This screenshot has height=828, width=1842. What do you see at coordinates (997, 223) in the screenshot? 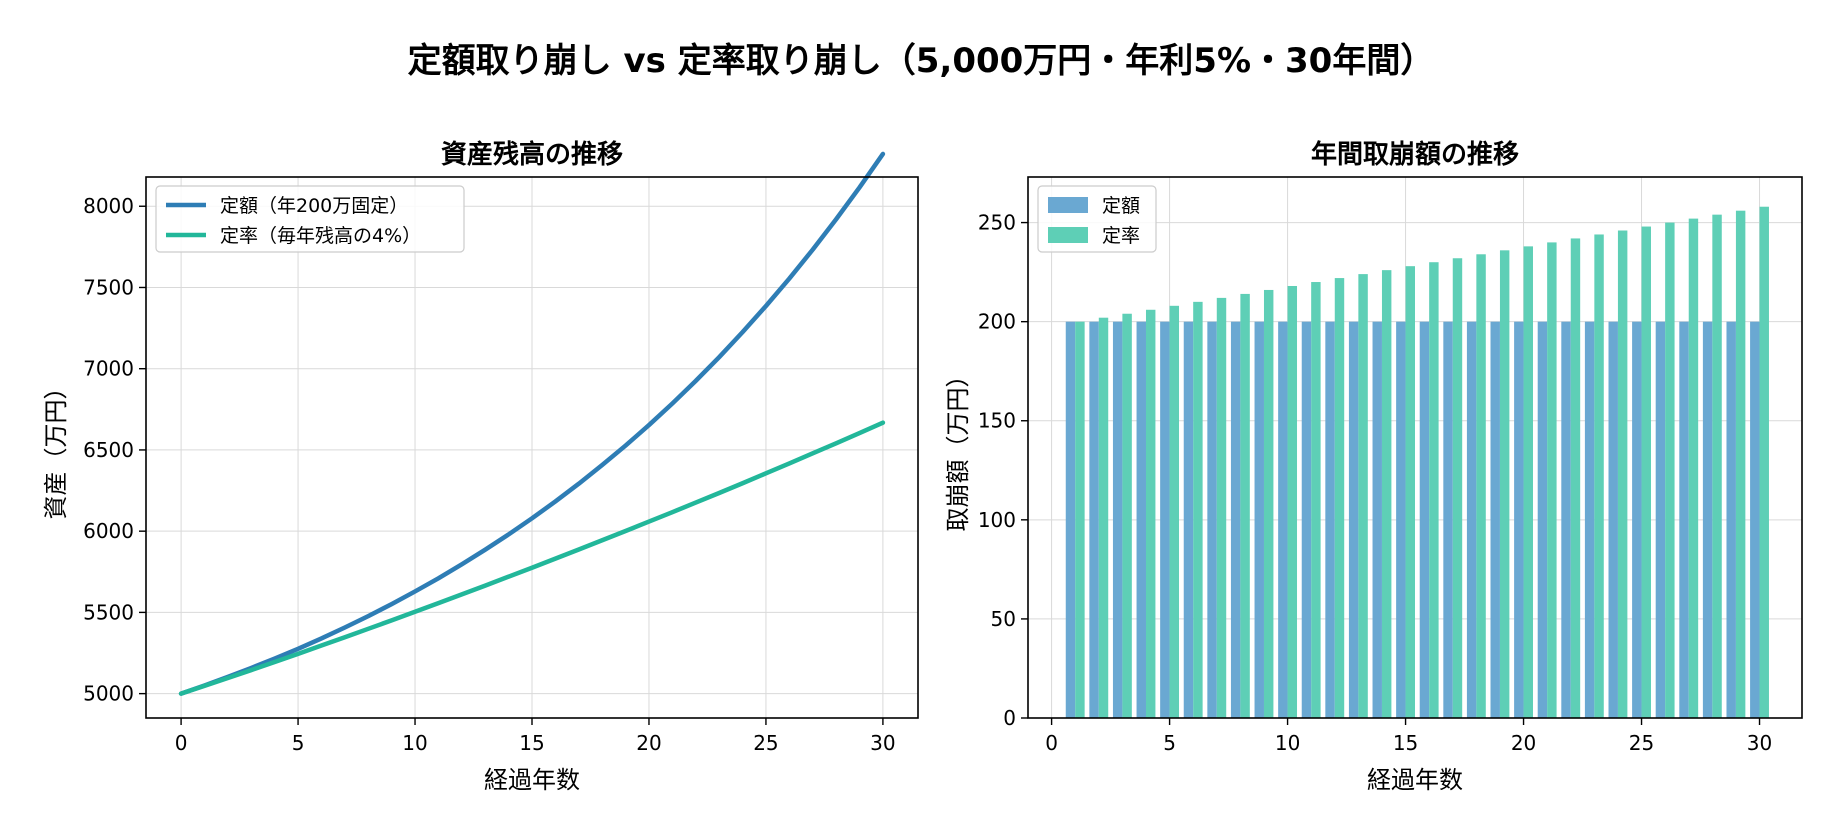
I see `y-tick-label: 250` at bounding box center [997, 223].